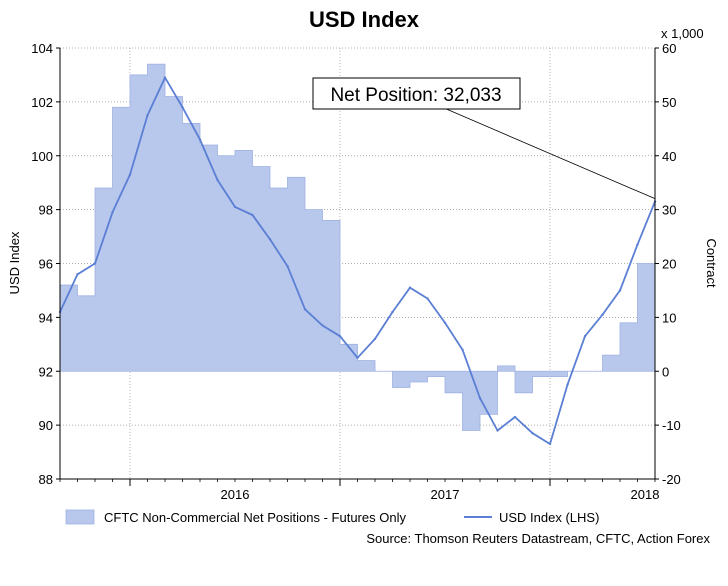 The width and height of the screenshot is (728, 586). What do you see at coordinates (80, 517) in the screenshot?
I see `legend-area-swatch` at bounding box center [80, 517].